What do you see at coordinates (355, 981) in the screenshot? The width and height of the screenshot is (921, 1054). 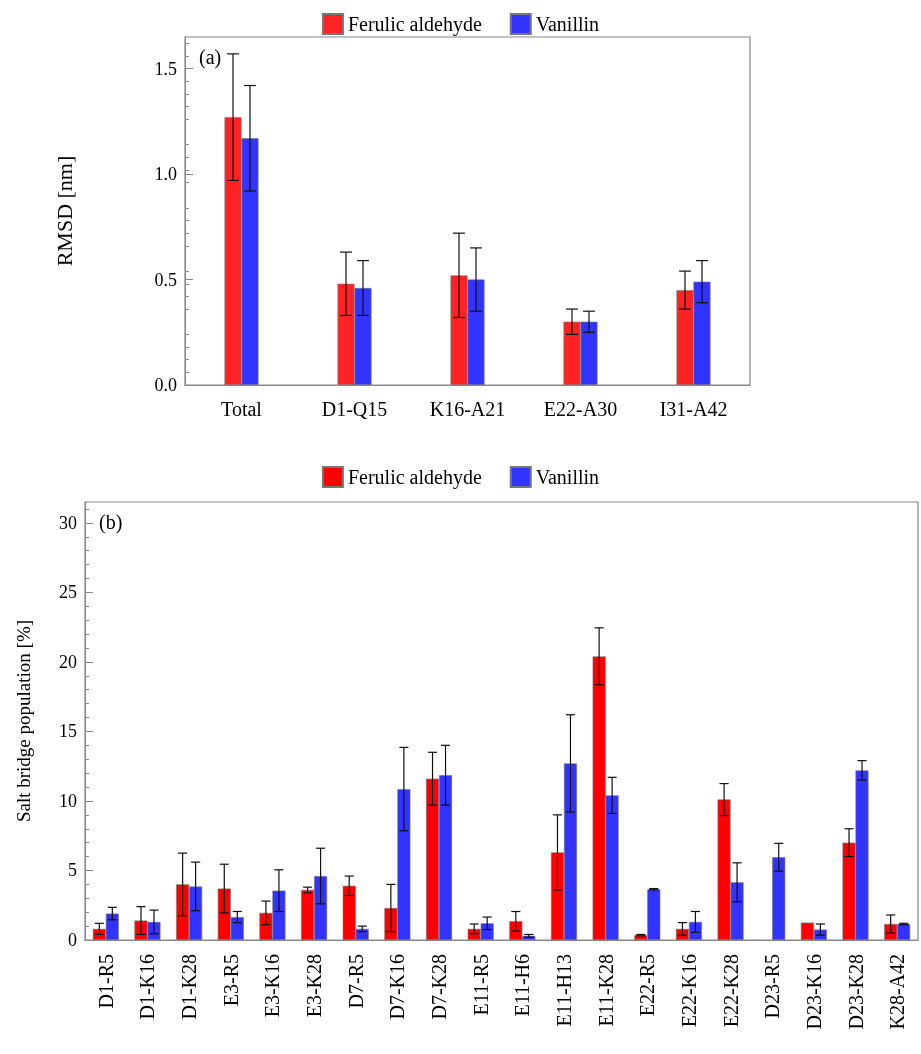 I see `x-tick-label: D7-R5` at bounding box center [355, 981].